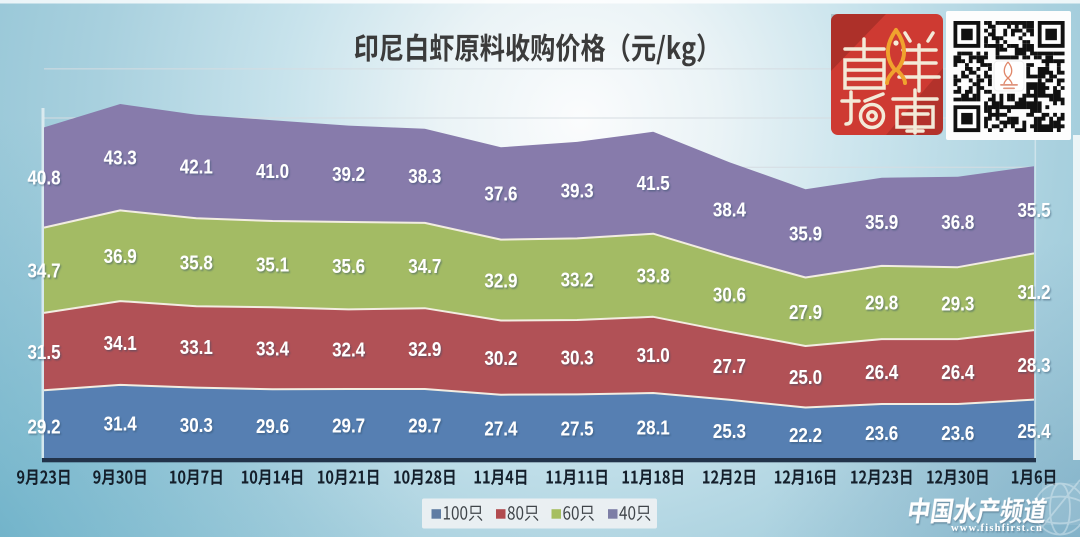 The height and width of the screenshot is (537, 1080). I want to click on svg-text: 29.3, so click(957, 303).